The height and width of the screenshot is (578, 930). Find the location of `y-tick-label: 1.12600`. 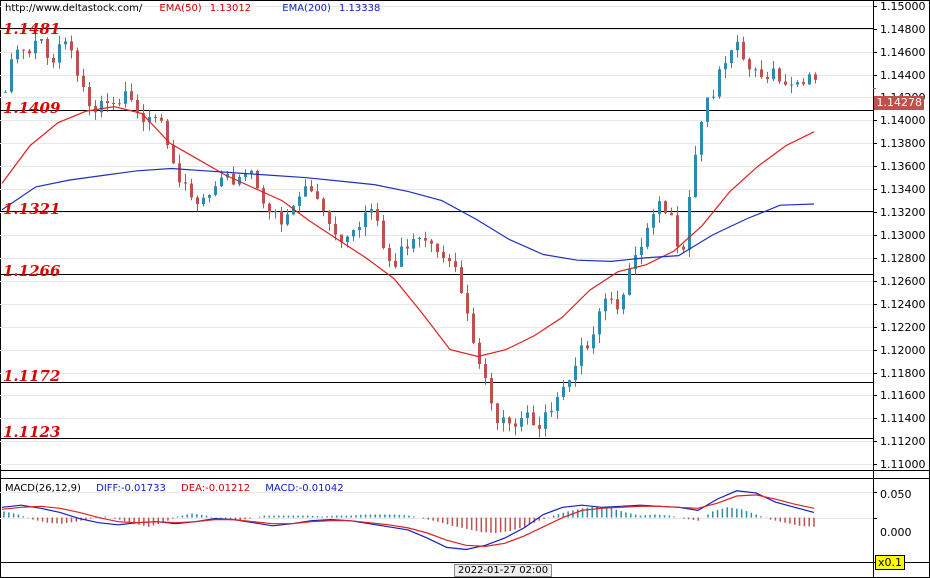

y-tick-label: 1.12600 is located at coordinates (903, 281).